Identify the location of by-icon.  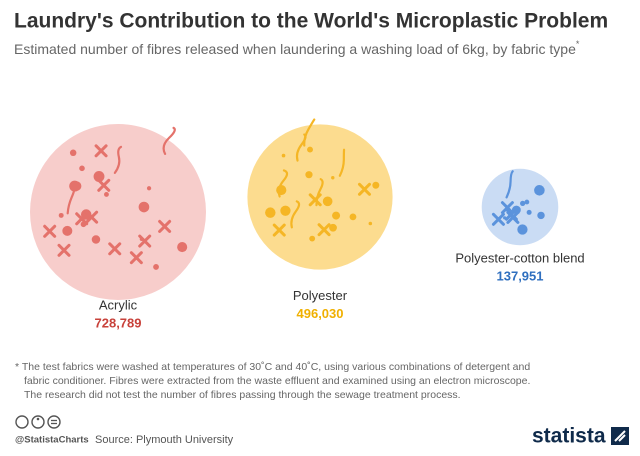
(38, 422).